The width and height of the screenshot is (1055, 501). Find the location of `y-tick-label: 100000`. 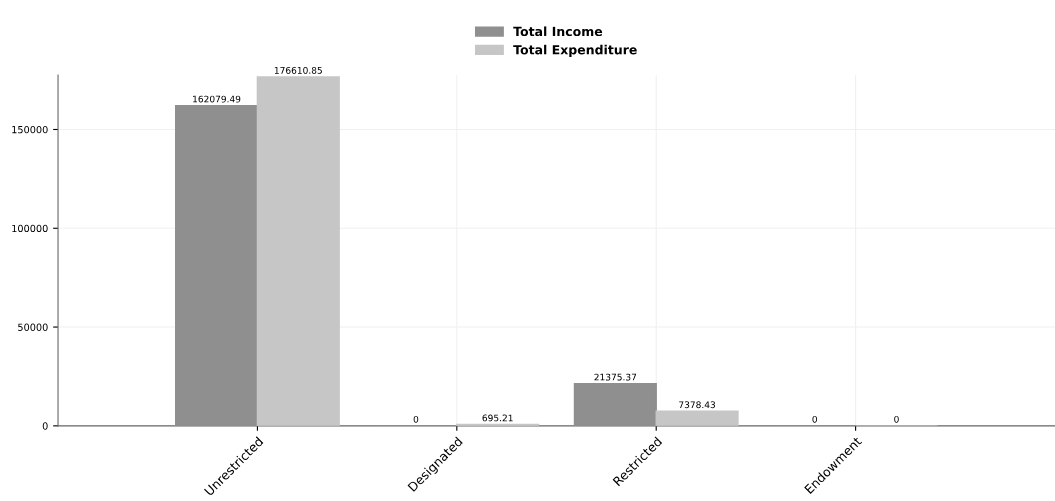

y-tick-label: 100000 is located at coordinates (30, 228).